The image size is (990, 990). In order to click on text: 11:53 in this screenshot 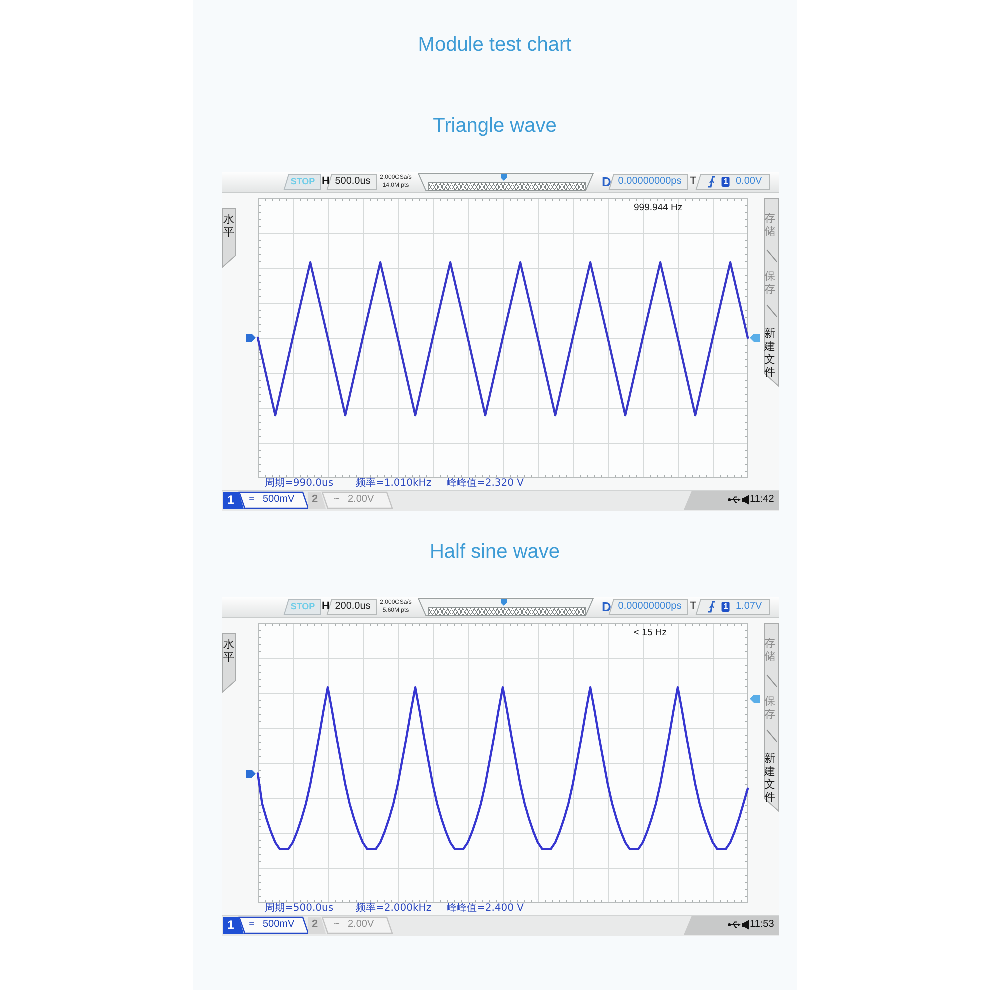, I will do `click(762, 924)`.